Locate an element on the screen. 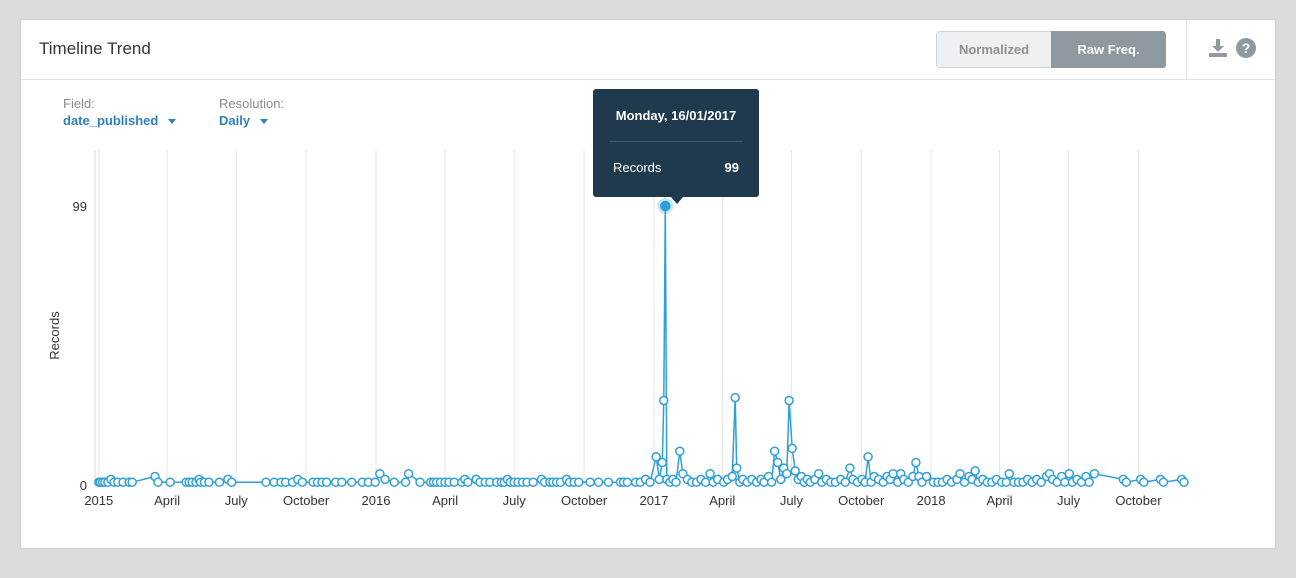 Image resolution: width=1296 pixels, height=578 pixels. y-tick-label: 0 is located at coordinates (83, 485).